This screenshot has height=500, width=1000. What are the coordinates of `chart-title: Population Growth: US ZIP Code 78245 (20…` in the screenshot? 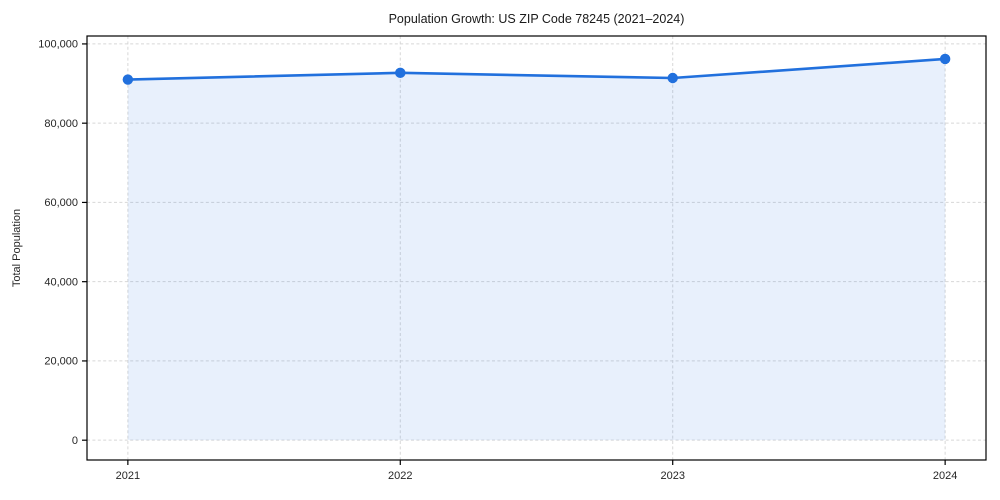 It's located at (536, 19).